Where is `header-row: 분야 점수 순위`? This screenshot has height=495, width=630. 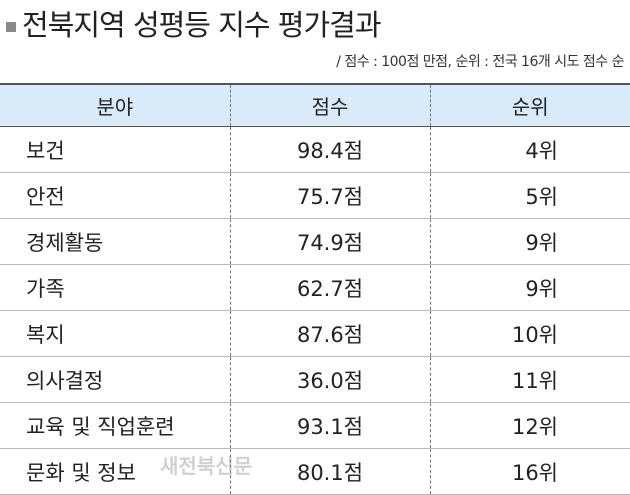 header-row: 분야 점수 순위 is located at coordinates (315, 105).